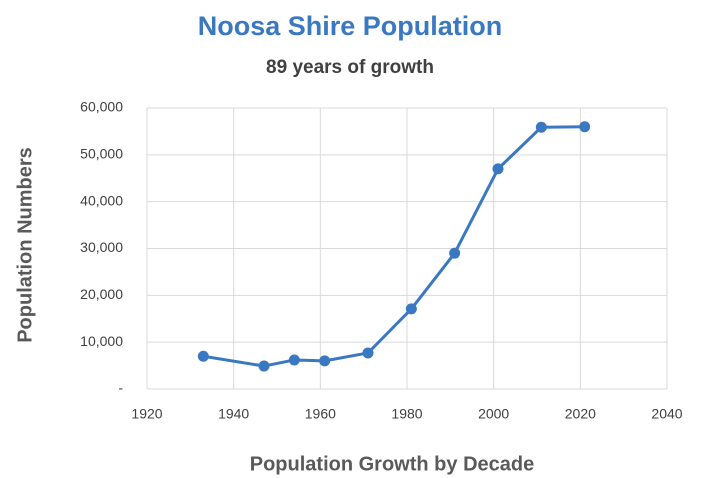  I want to click on x-tick-label: 1980, so click(406, 414).